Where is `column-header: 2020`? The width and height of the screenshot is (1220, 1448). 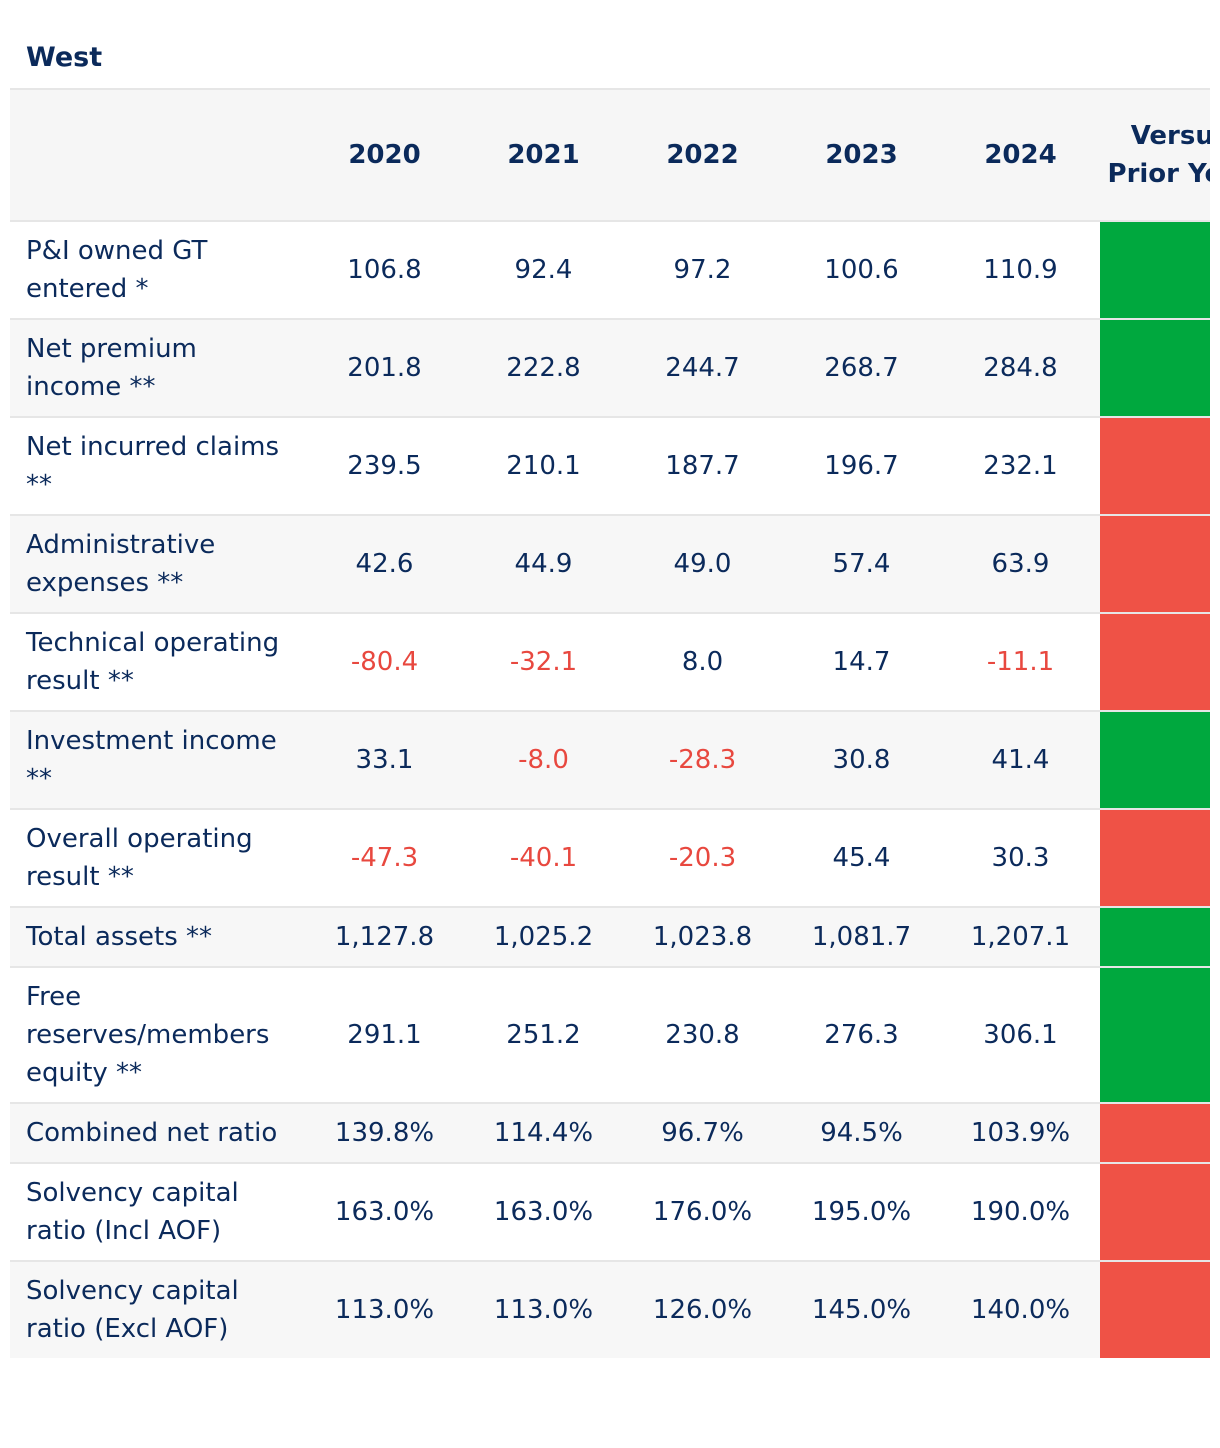
column-header: 2020 is located at coordinates (384, 154).